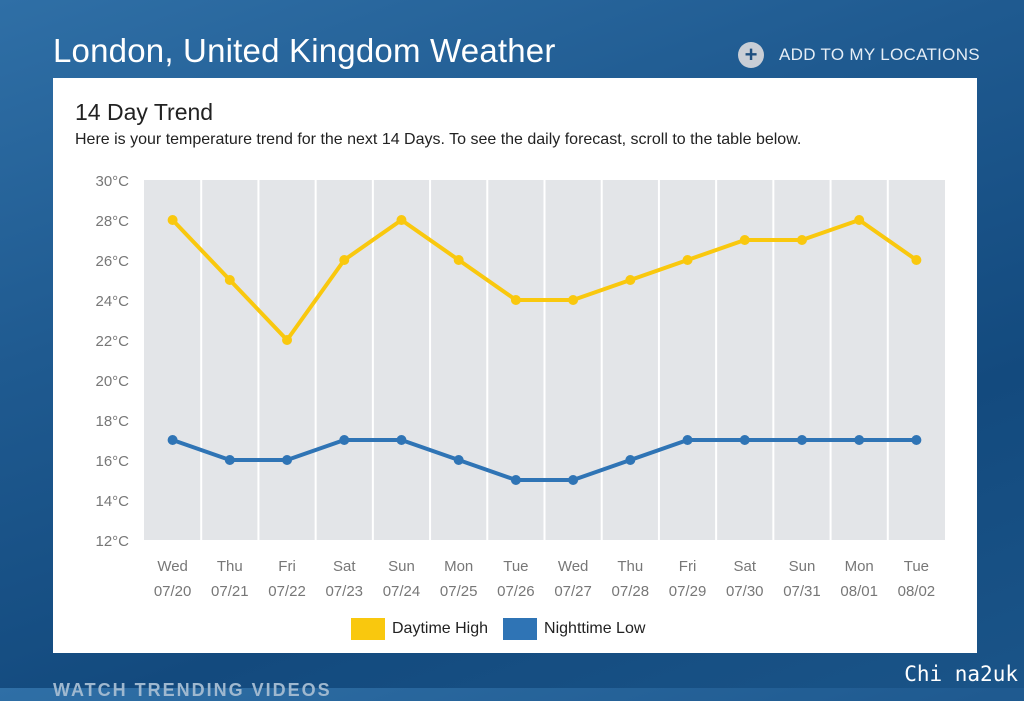  What do you see at coordinates (368, 629) in the screenshot?
I see `legend-swatch-high` at bounding box center [368, 629].